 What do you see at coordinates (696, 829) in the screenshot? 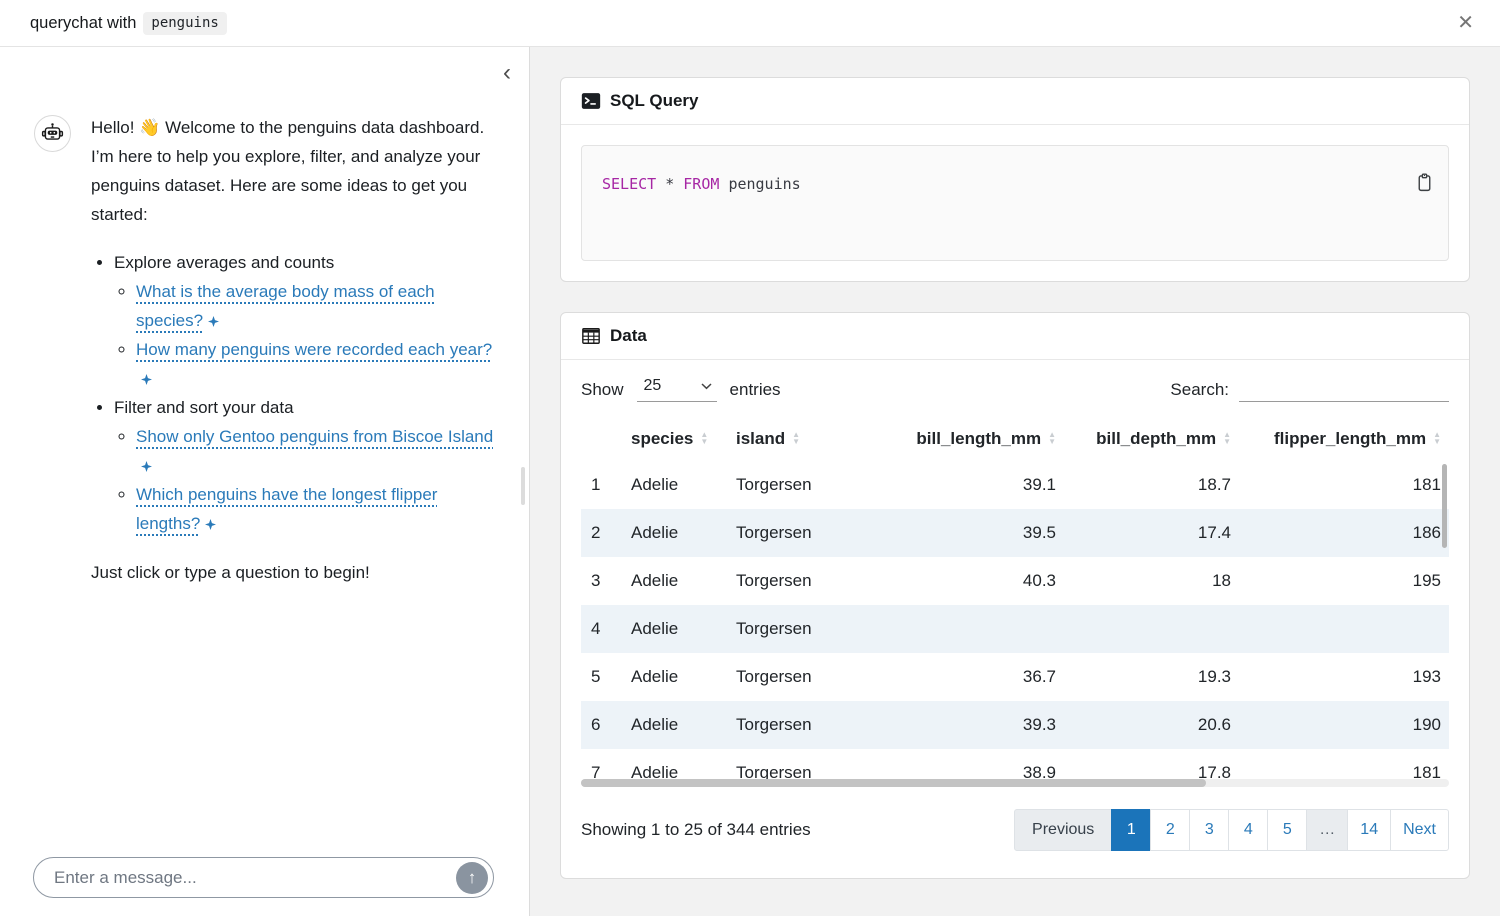
I see `table-info: Showing 1 to 25 of 344 entries` at bounding box center [696, 829].